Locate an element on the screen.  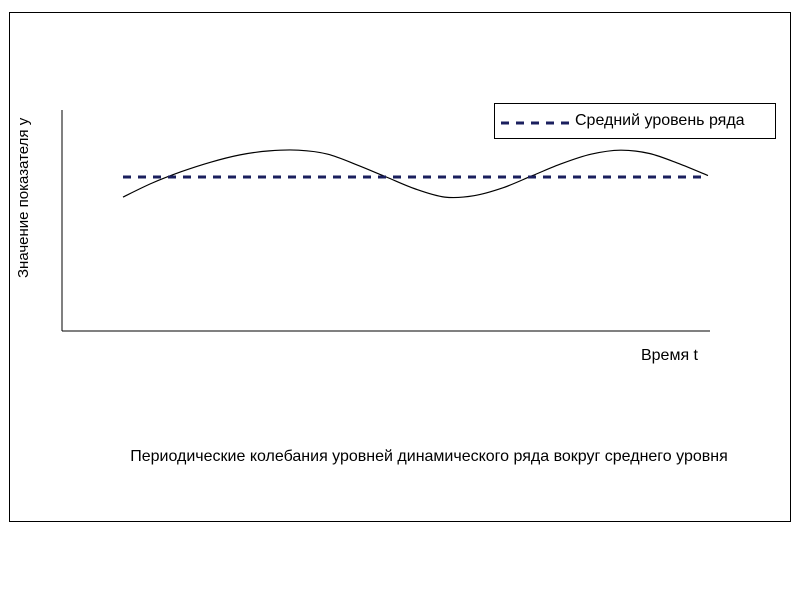
series-layer is located at coordinates (415, 174).